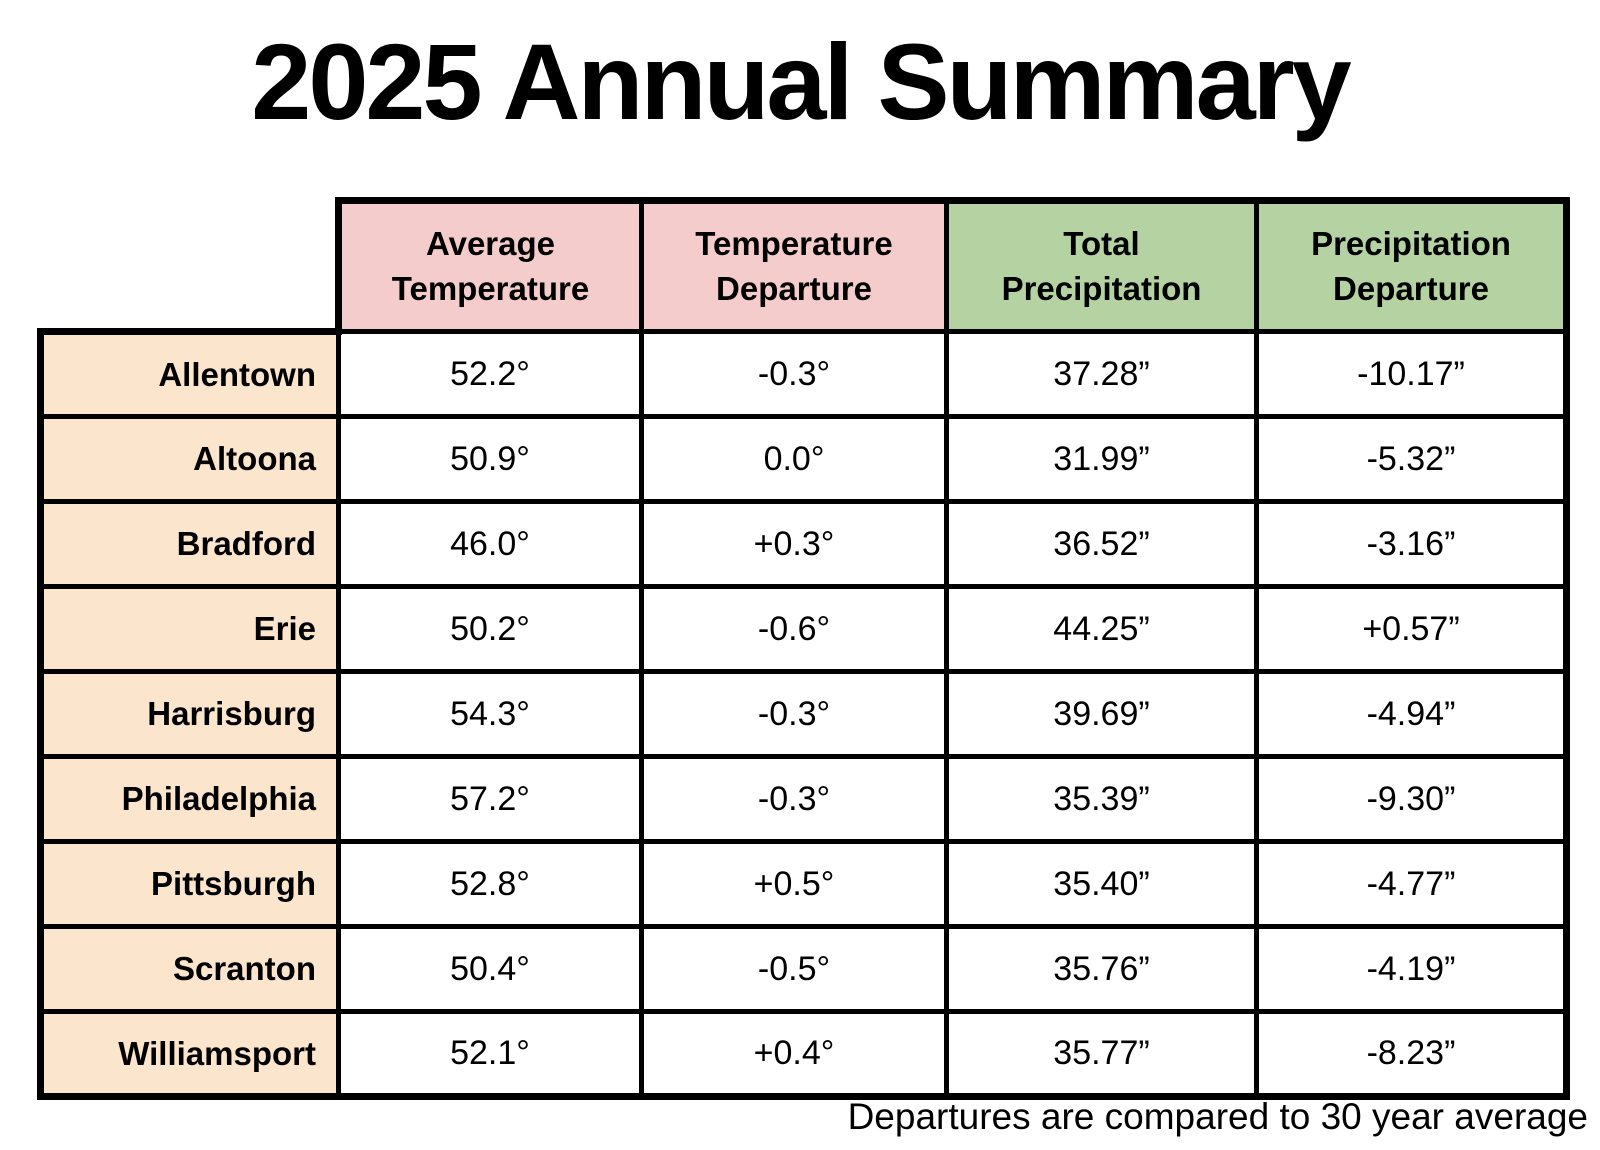  What do you see at coordinates (490, 714) in the screenshot?
I see `cell-average-temperature: 54.3°` at bounding box center [490, 714].